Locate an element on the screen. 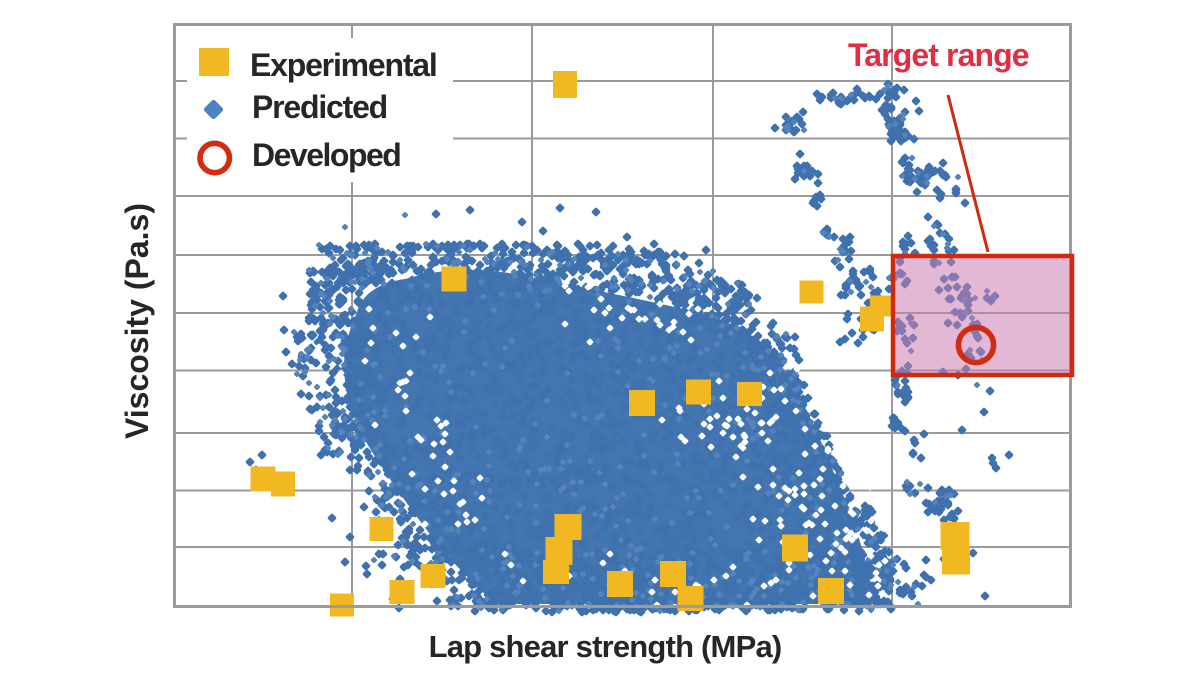 This screenshot has height=688, width=1200. svg-text: Predicted is located at coordinates (319, 107).